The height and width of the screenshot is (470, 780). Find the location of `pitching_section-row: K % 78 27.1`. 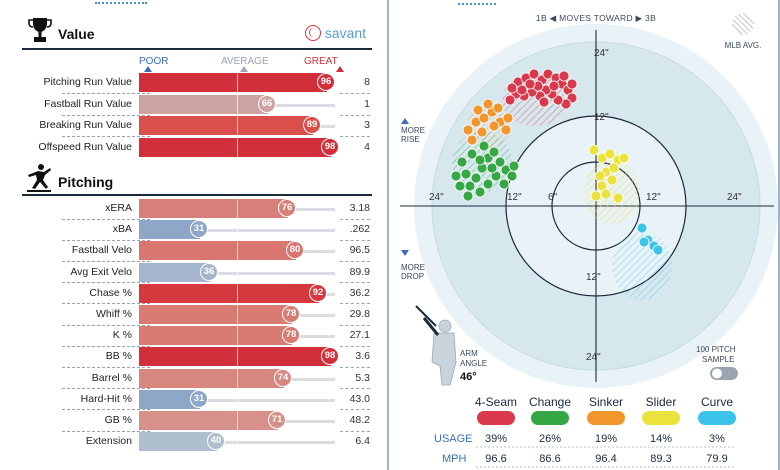

pitching_section-row: K % 78 27.1 is located at coordinates (197, 336).